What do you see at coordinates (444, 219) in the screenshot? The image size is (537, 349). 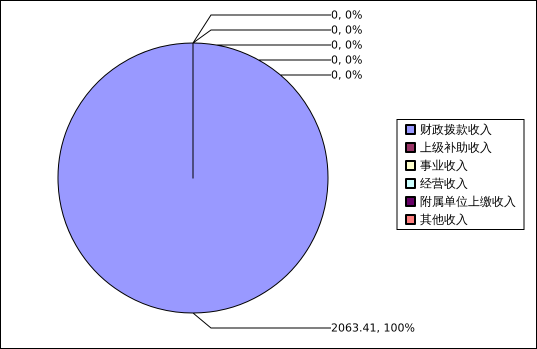 I see `legend-label: 其他收入` at bounding box center [444, 219].